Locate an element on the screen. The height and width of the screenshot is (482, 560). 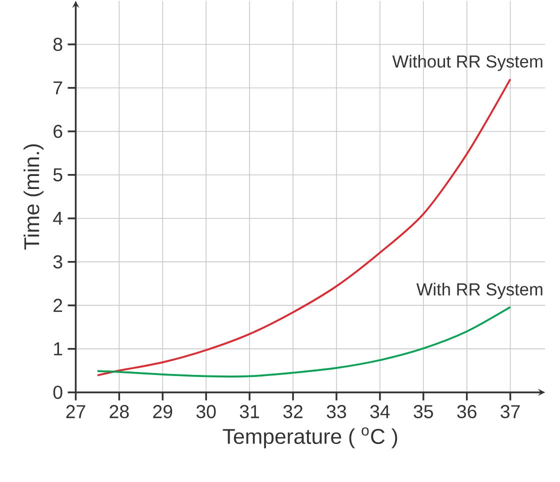
x-tick-label: 29 is located at coordinates (162, 411).